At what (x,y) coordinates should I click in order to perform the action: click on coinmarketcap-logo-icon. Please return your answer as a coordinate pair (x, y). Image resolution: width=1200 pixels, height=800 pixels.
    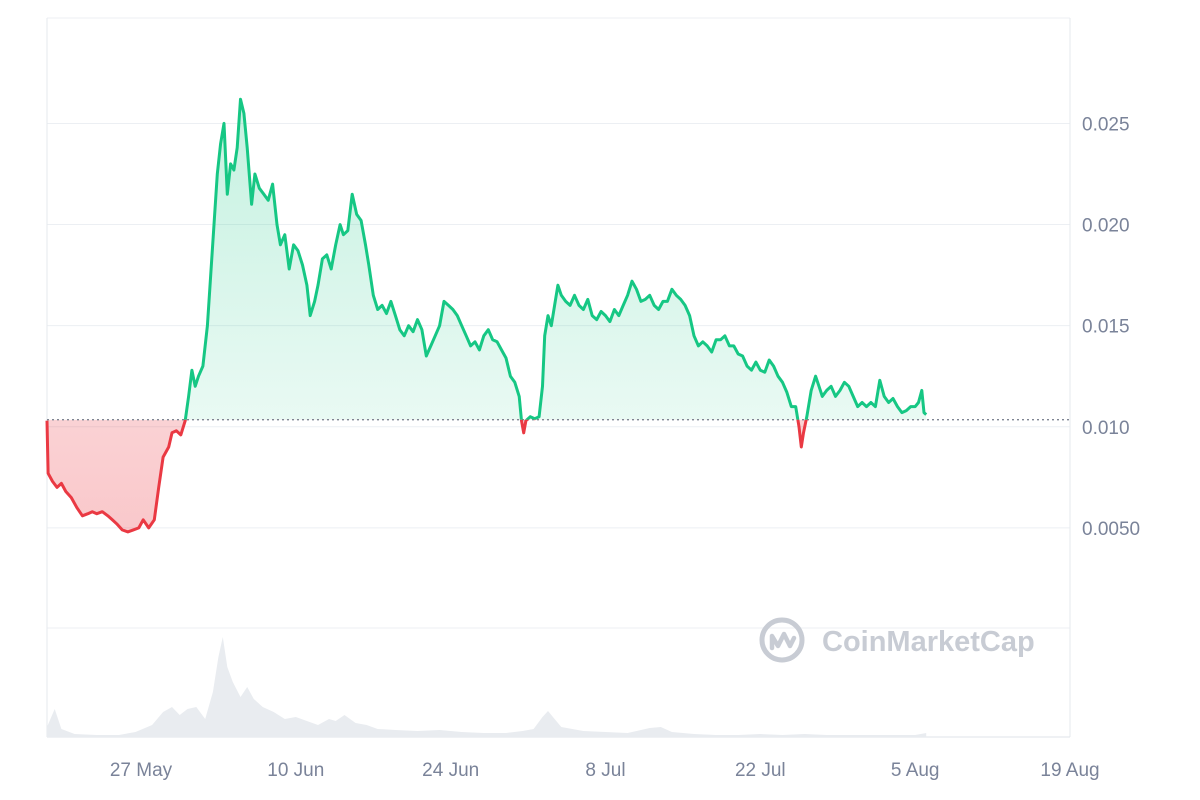
    Looking at the image, I should click on (782, 640).